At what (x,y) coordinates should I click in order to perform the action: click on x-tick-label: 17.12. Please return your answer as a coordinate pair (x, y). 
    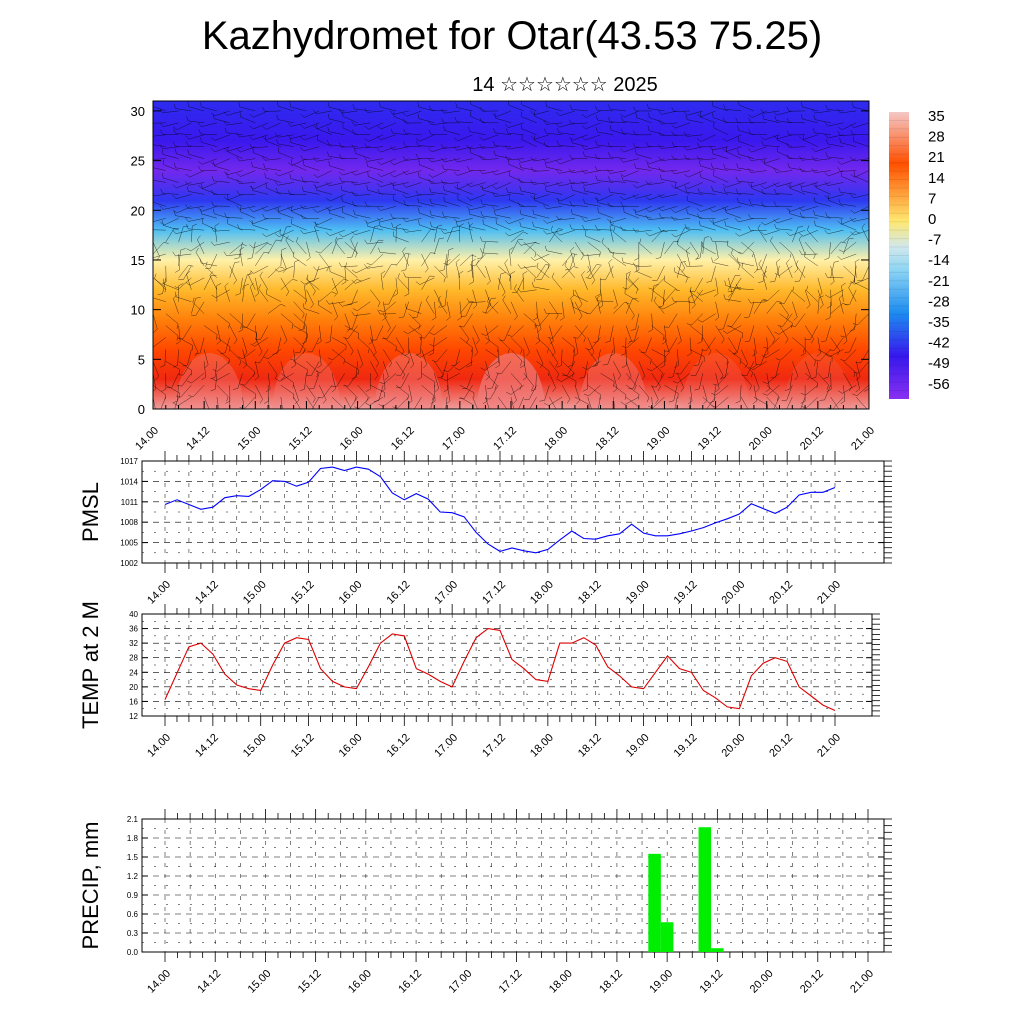
    Looking at the image, I should click on (494, 593).